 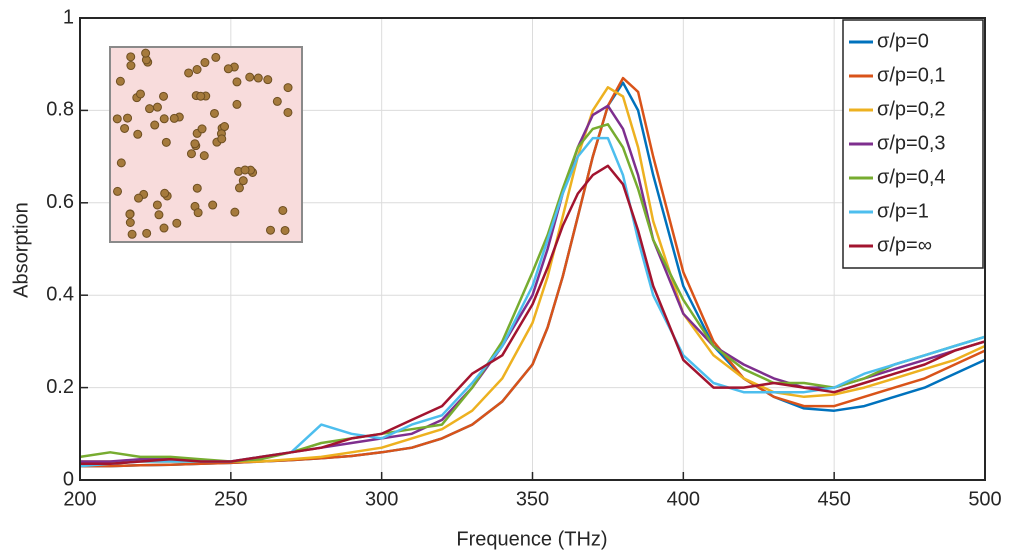 What do you see at coordinates (683, 499) in the screenshot?
I see `x-tick-label: 400` at bounding box center [683, 499].